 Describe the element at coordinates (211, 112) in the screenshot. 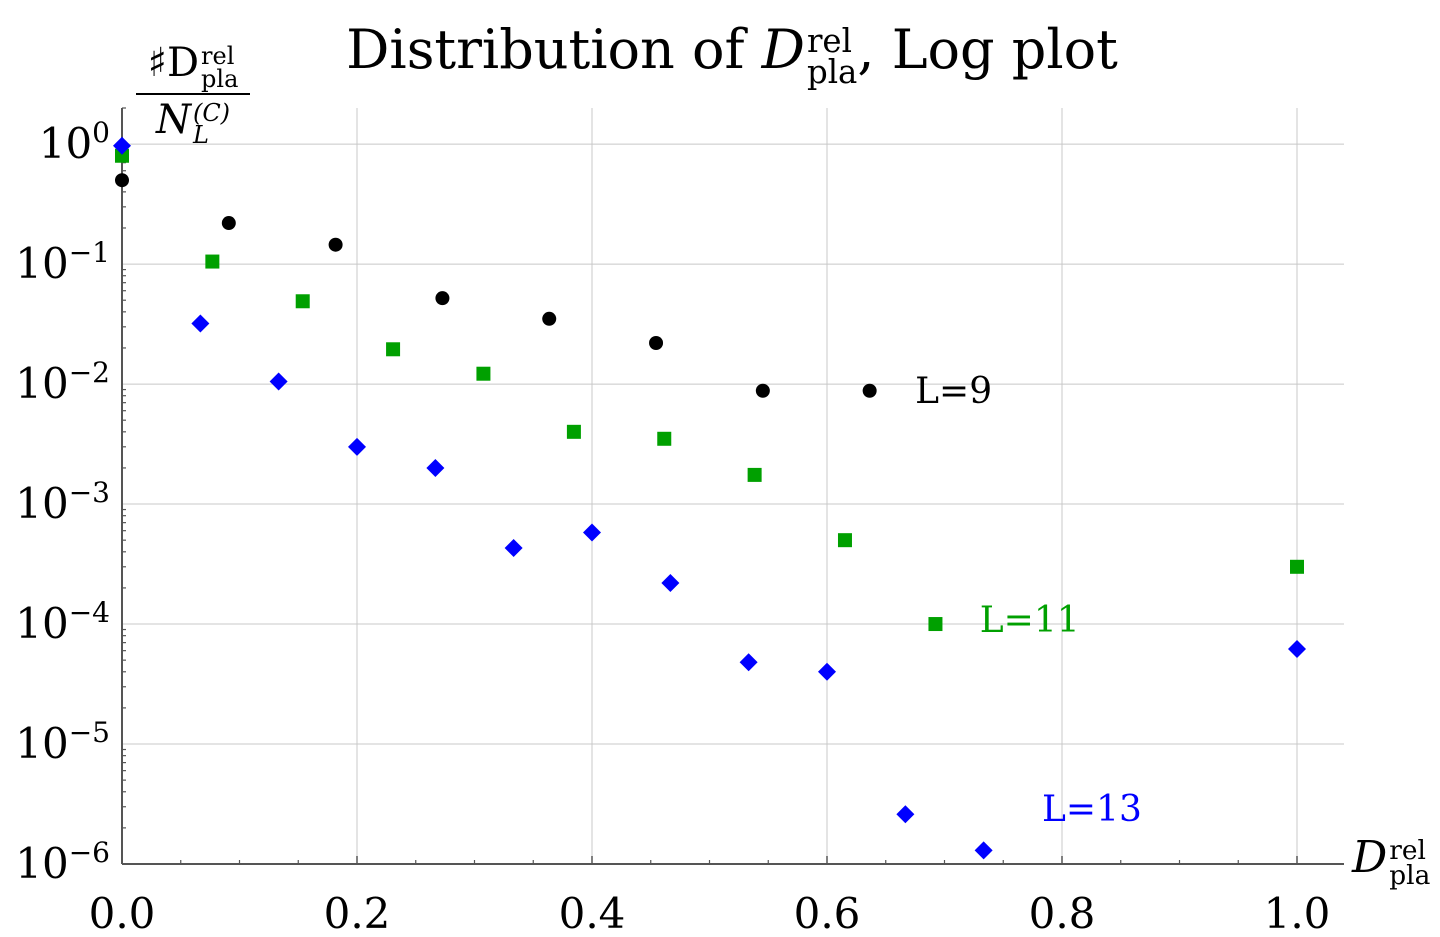

I see `y-axis-label-den-sup: (C)` at that location.